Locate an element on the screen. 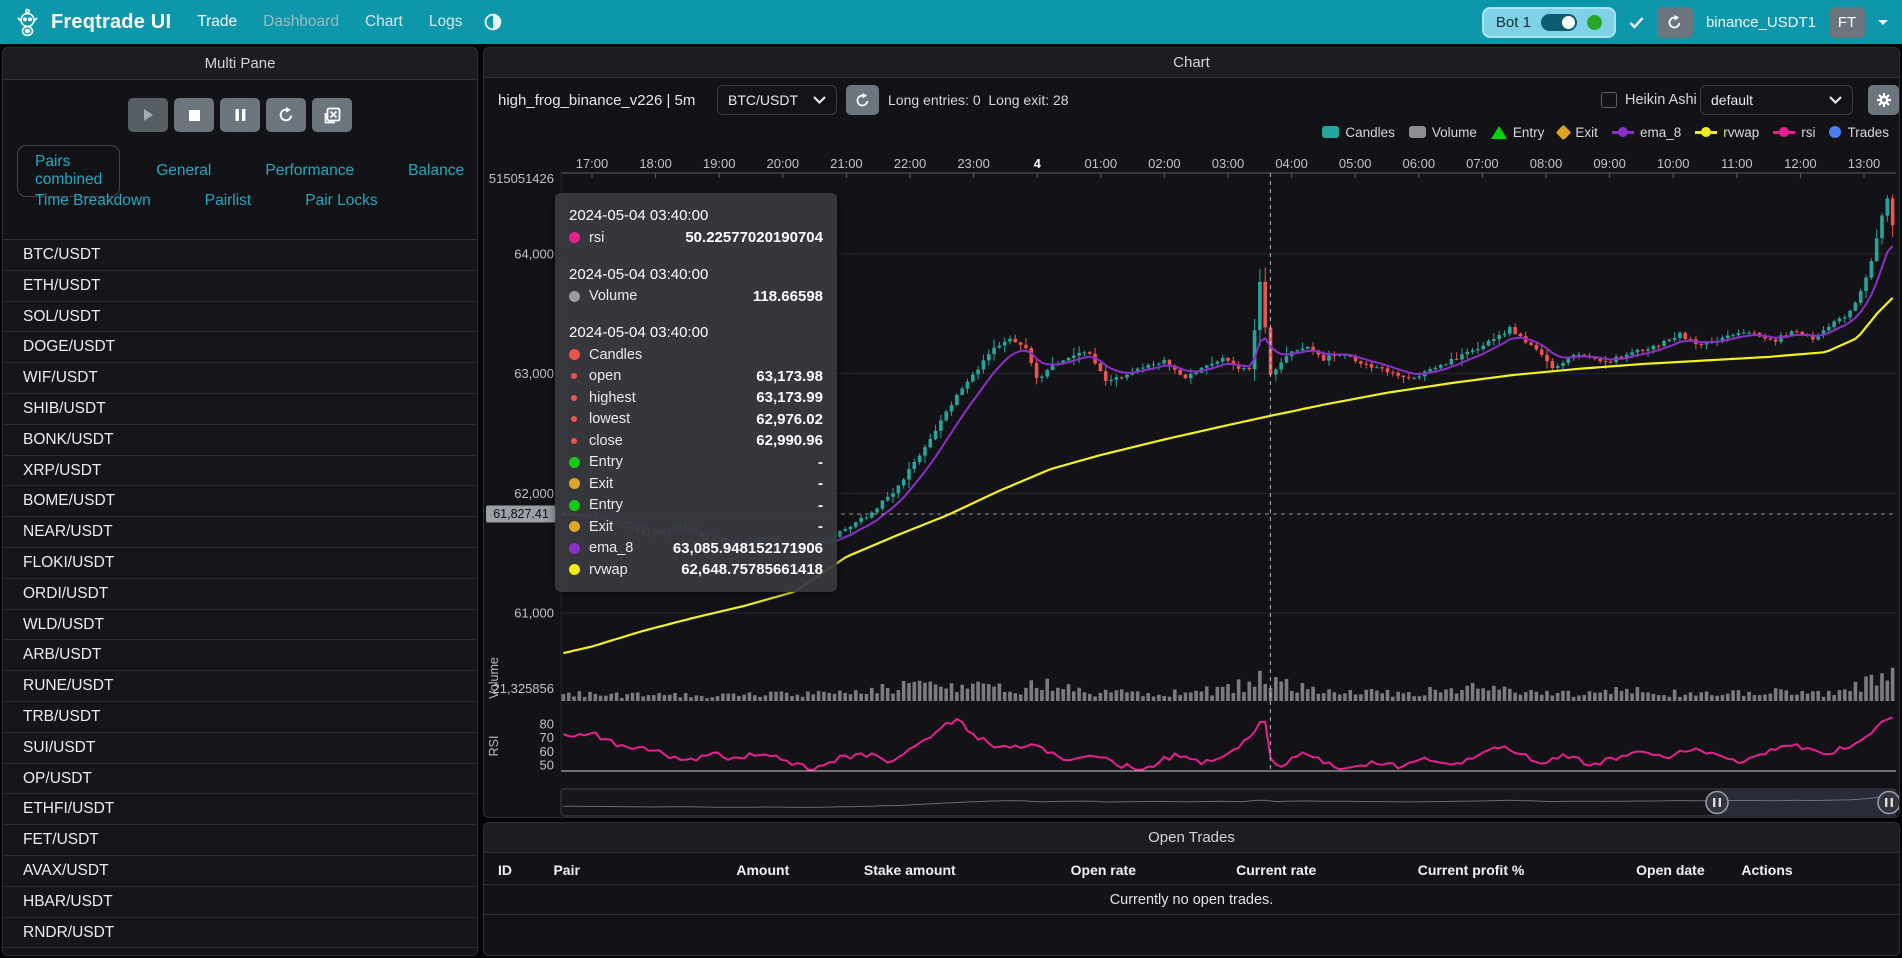  tooltip-row-lowest: lowest 62,976.02 is located at coordinates (696, 420).